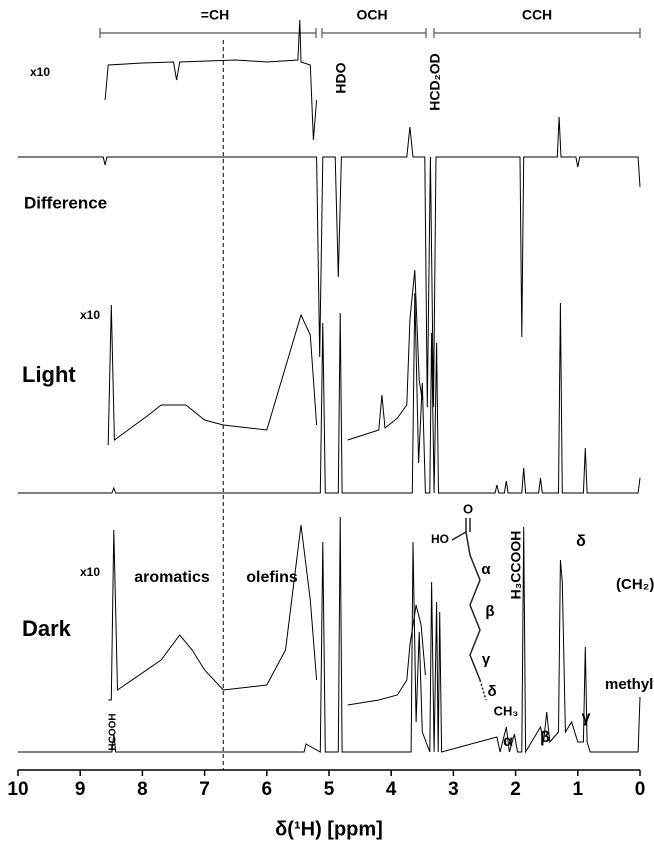 This screenshot has height=847, width=654. What do you see at coordinates (65, 202) in the screenshot?
I see `panel-label: Difference` at bounding box center [65, 202].